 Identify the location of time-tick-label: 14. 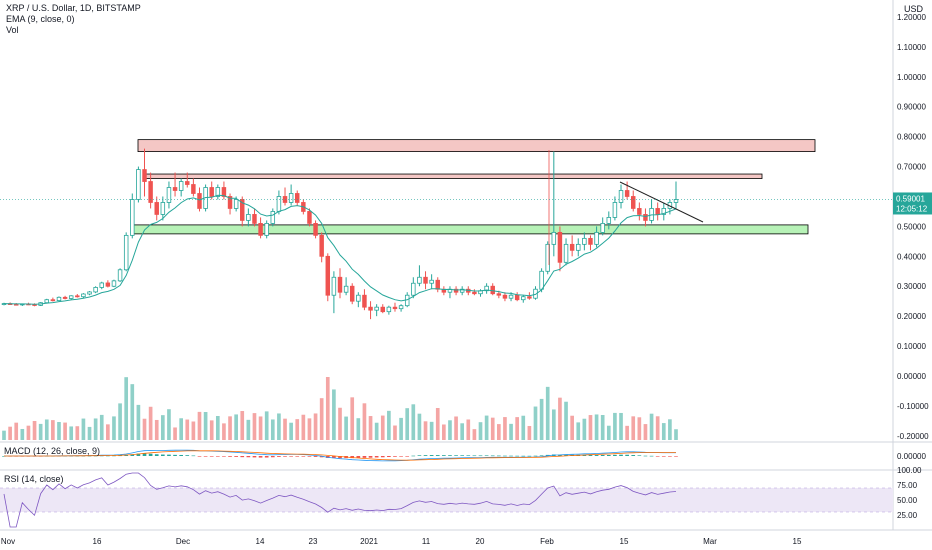
(260, 541).